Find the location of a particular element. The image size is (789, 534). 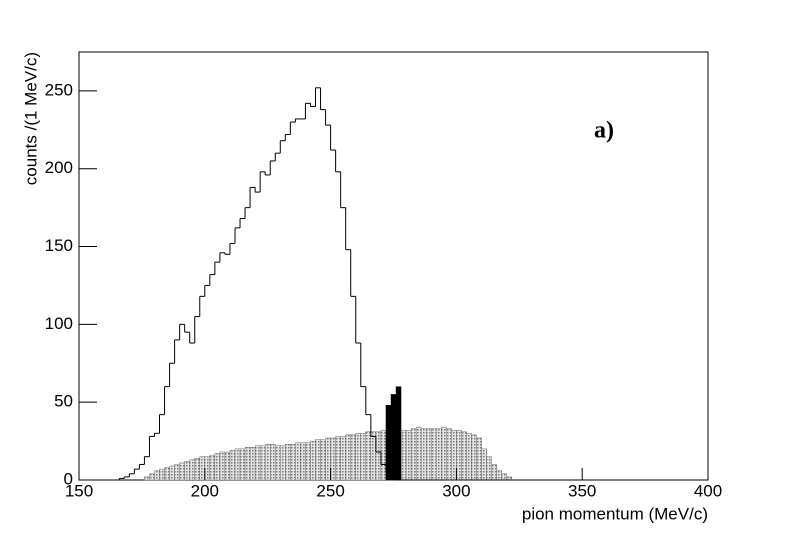

x-axis-title: pion momentum (MeV/c) is located at coordinates (615, 513).